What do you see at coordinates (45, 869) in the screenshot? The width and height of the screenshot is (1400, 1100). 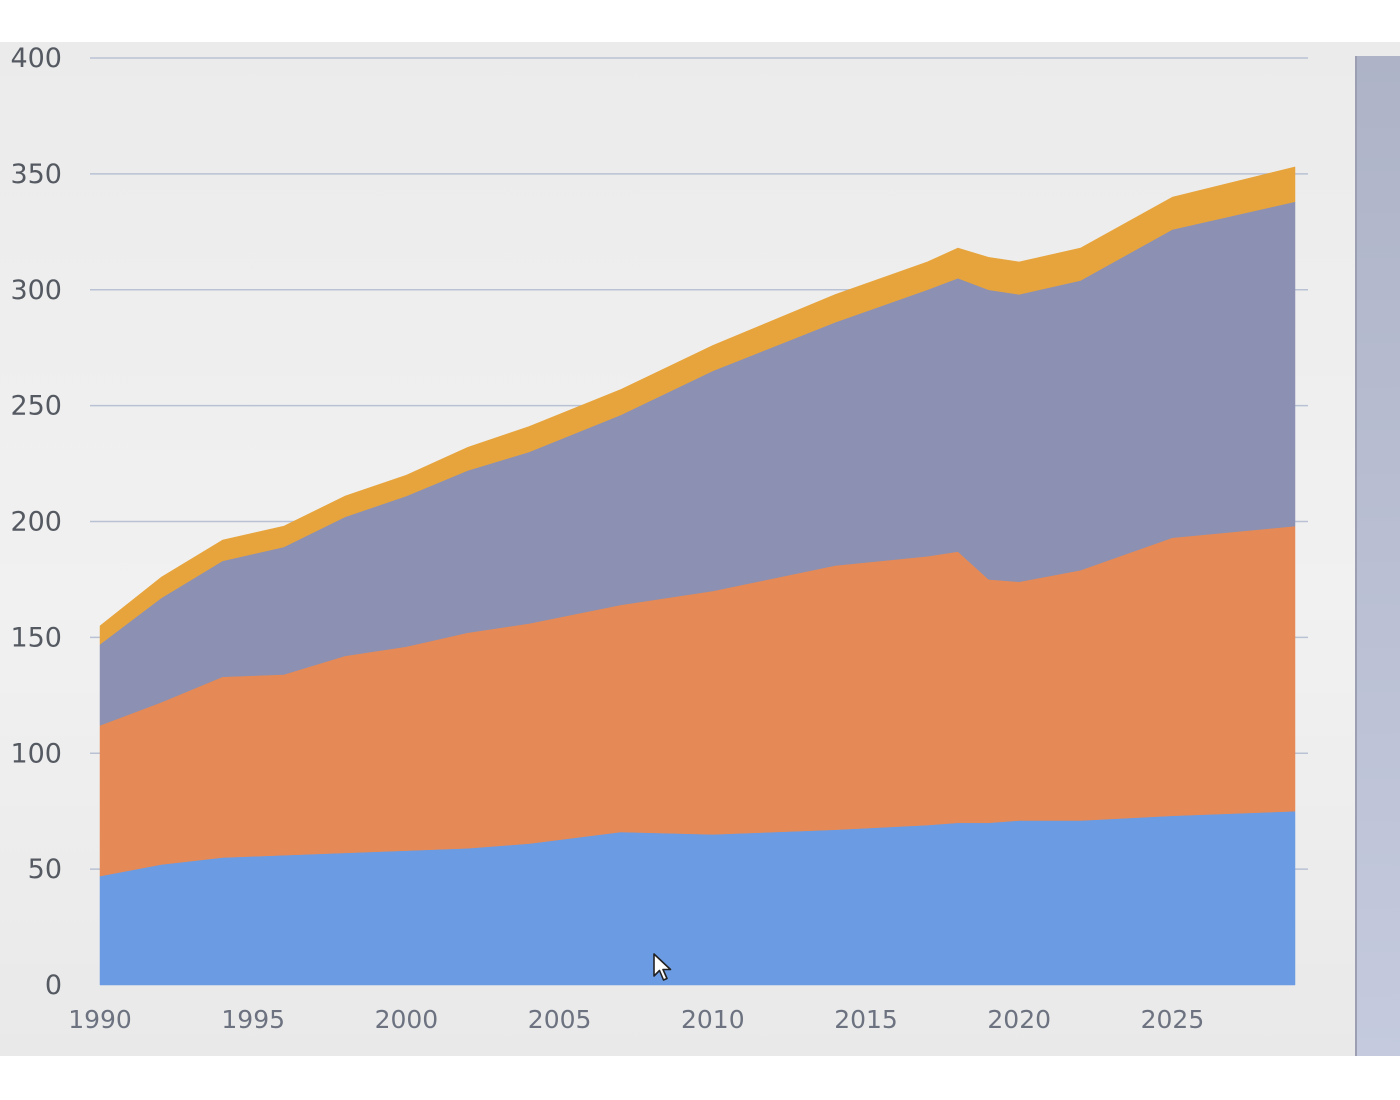 I see `y-tick-label: 50` at bounding box center [45, 869].